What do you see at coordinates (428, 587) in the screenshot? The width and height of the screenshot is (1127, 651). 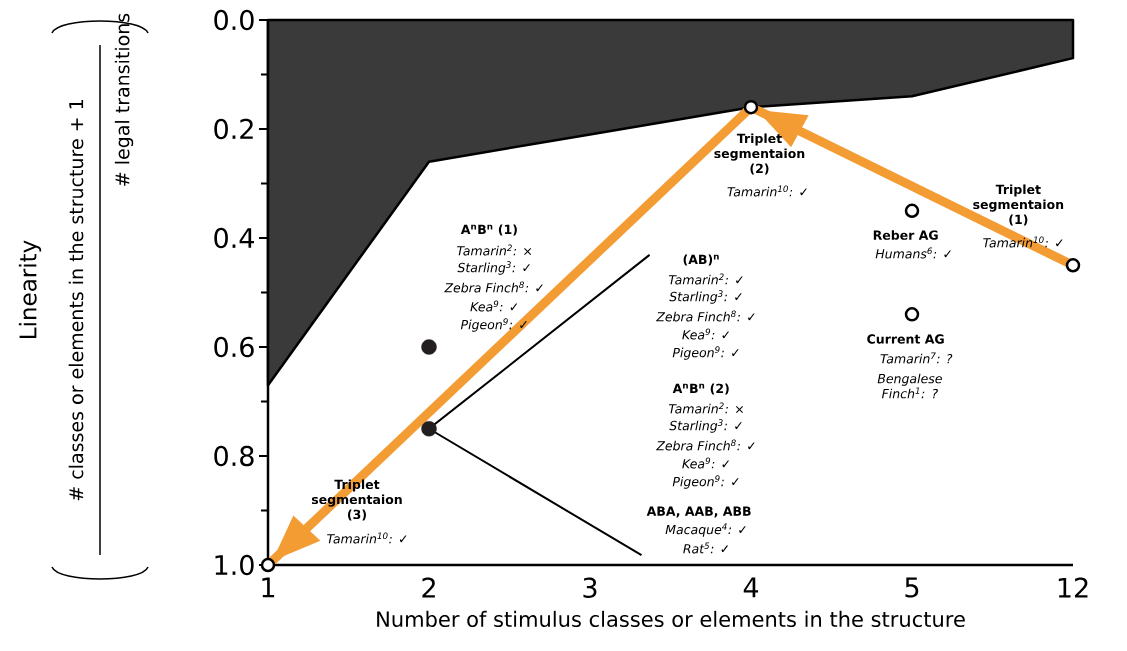 I see `x-tick-label: 2` at bounding box center [428, 587].